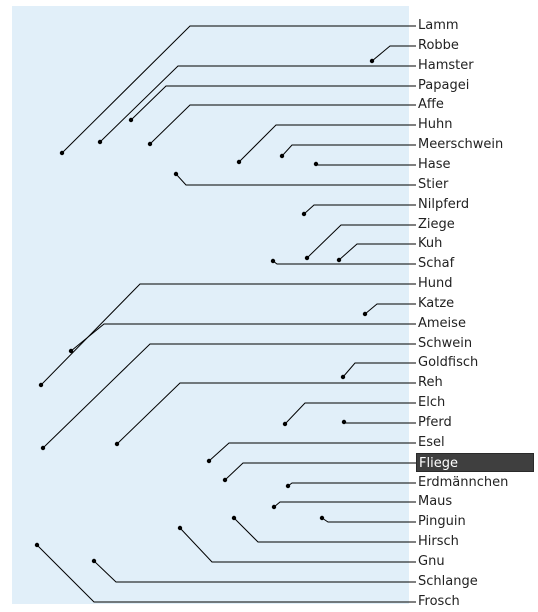 The width and height of the screenshot is (538, 612). Describe the element at coordinates (430, 244) in the screenshot. I see `label-item: Kuh` at that location.